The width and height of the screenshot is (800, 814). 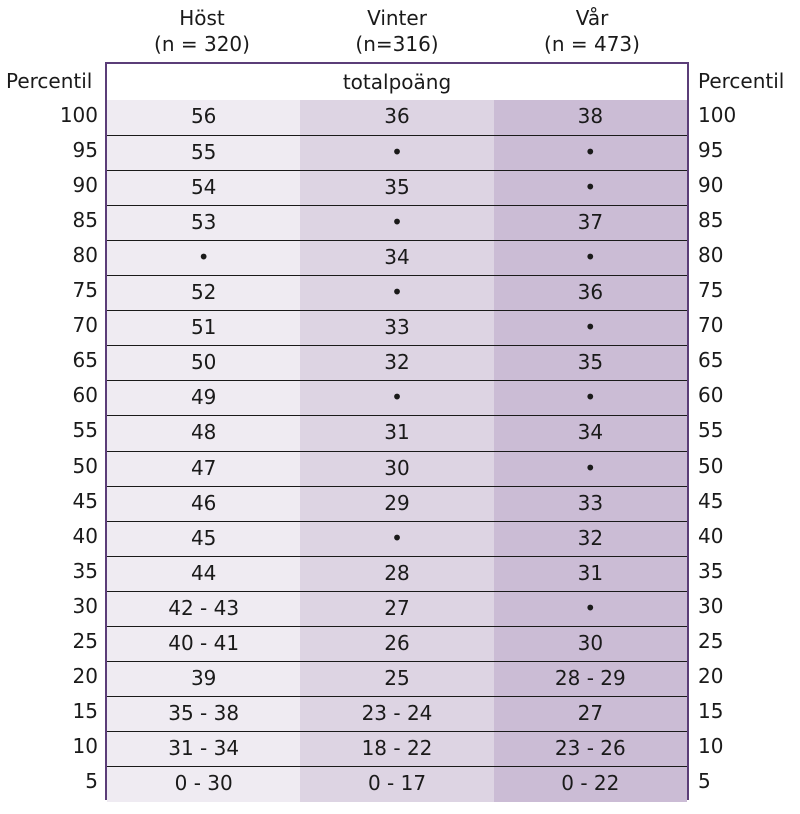 I want to click on column-name: Vinter, so click(x=397, y=18).